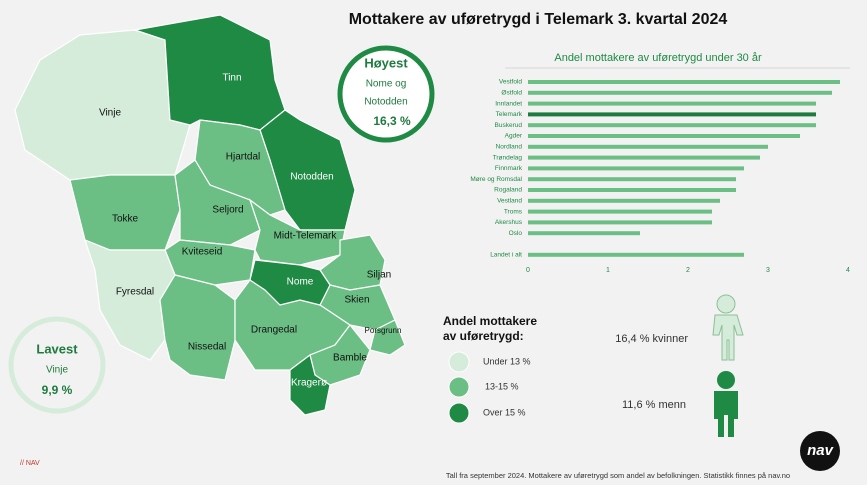  Describe the element at coordinates (509, 114) in the screenshot. I see `y-tick-label: Telemark` at that location.